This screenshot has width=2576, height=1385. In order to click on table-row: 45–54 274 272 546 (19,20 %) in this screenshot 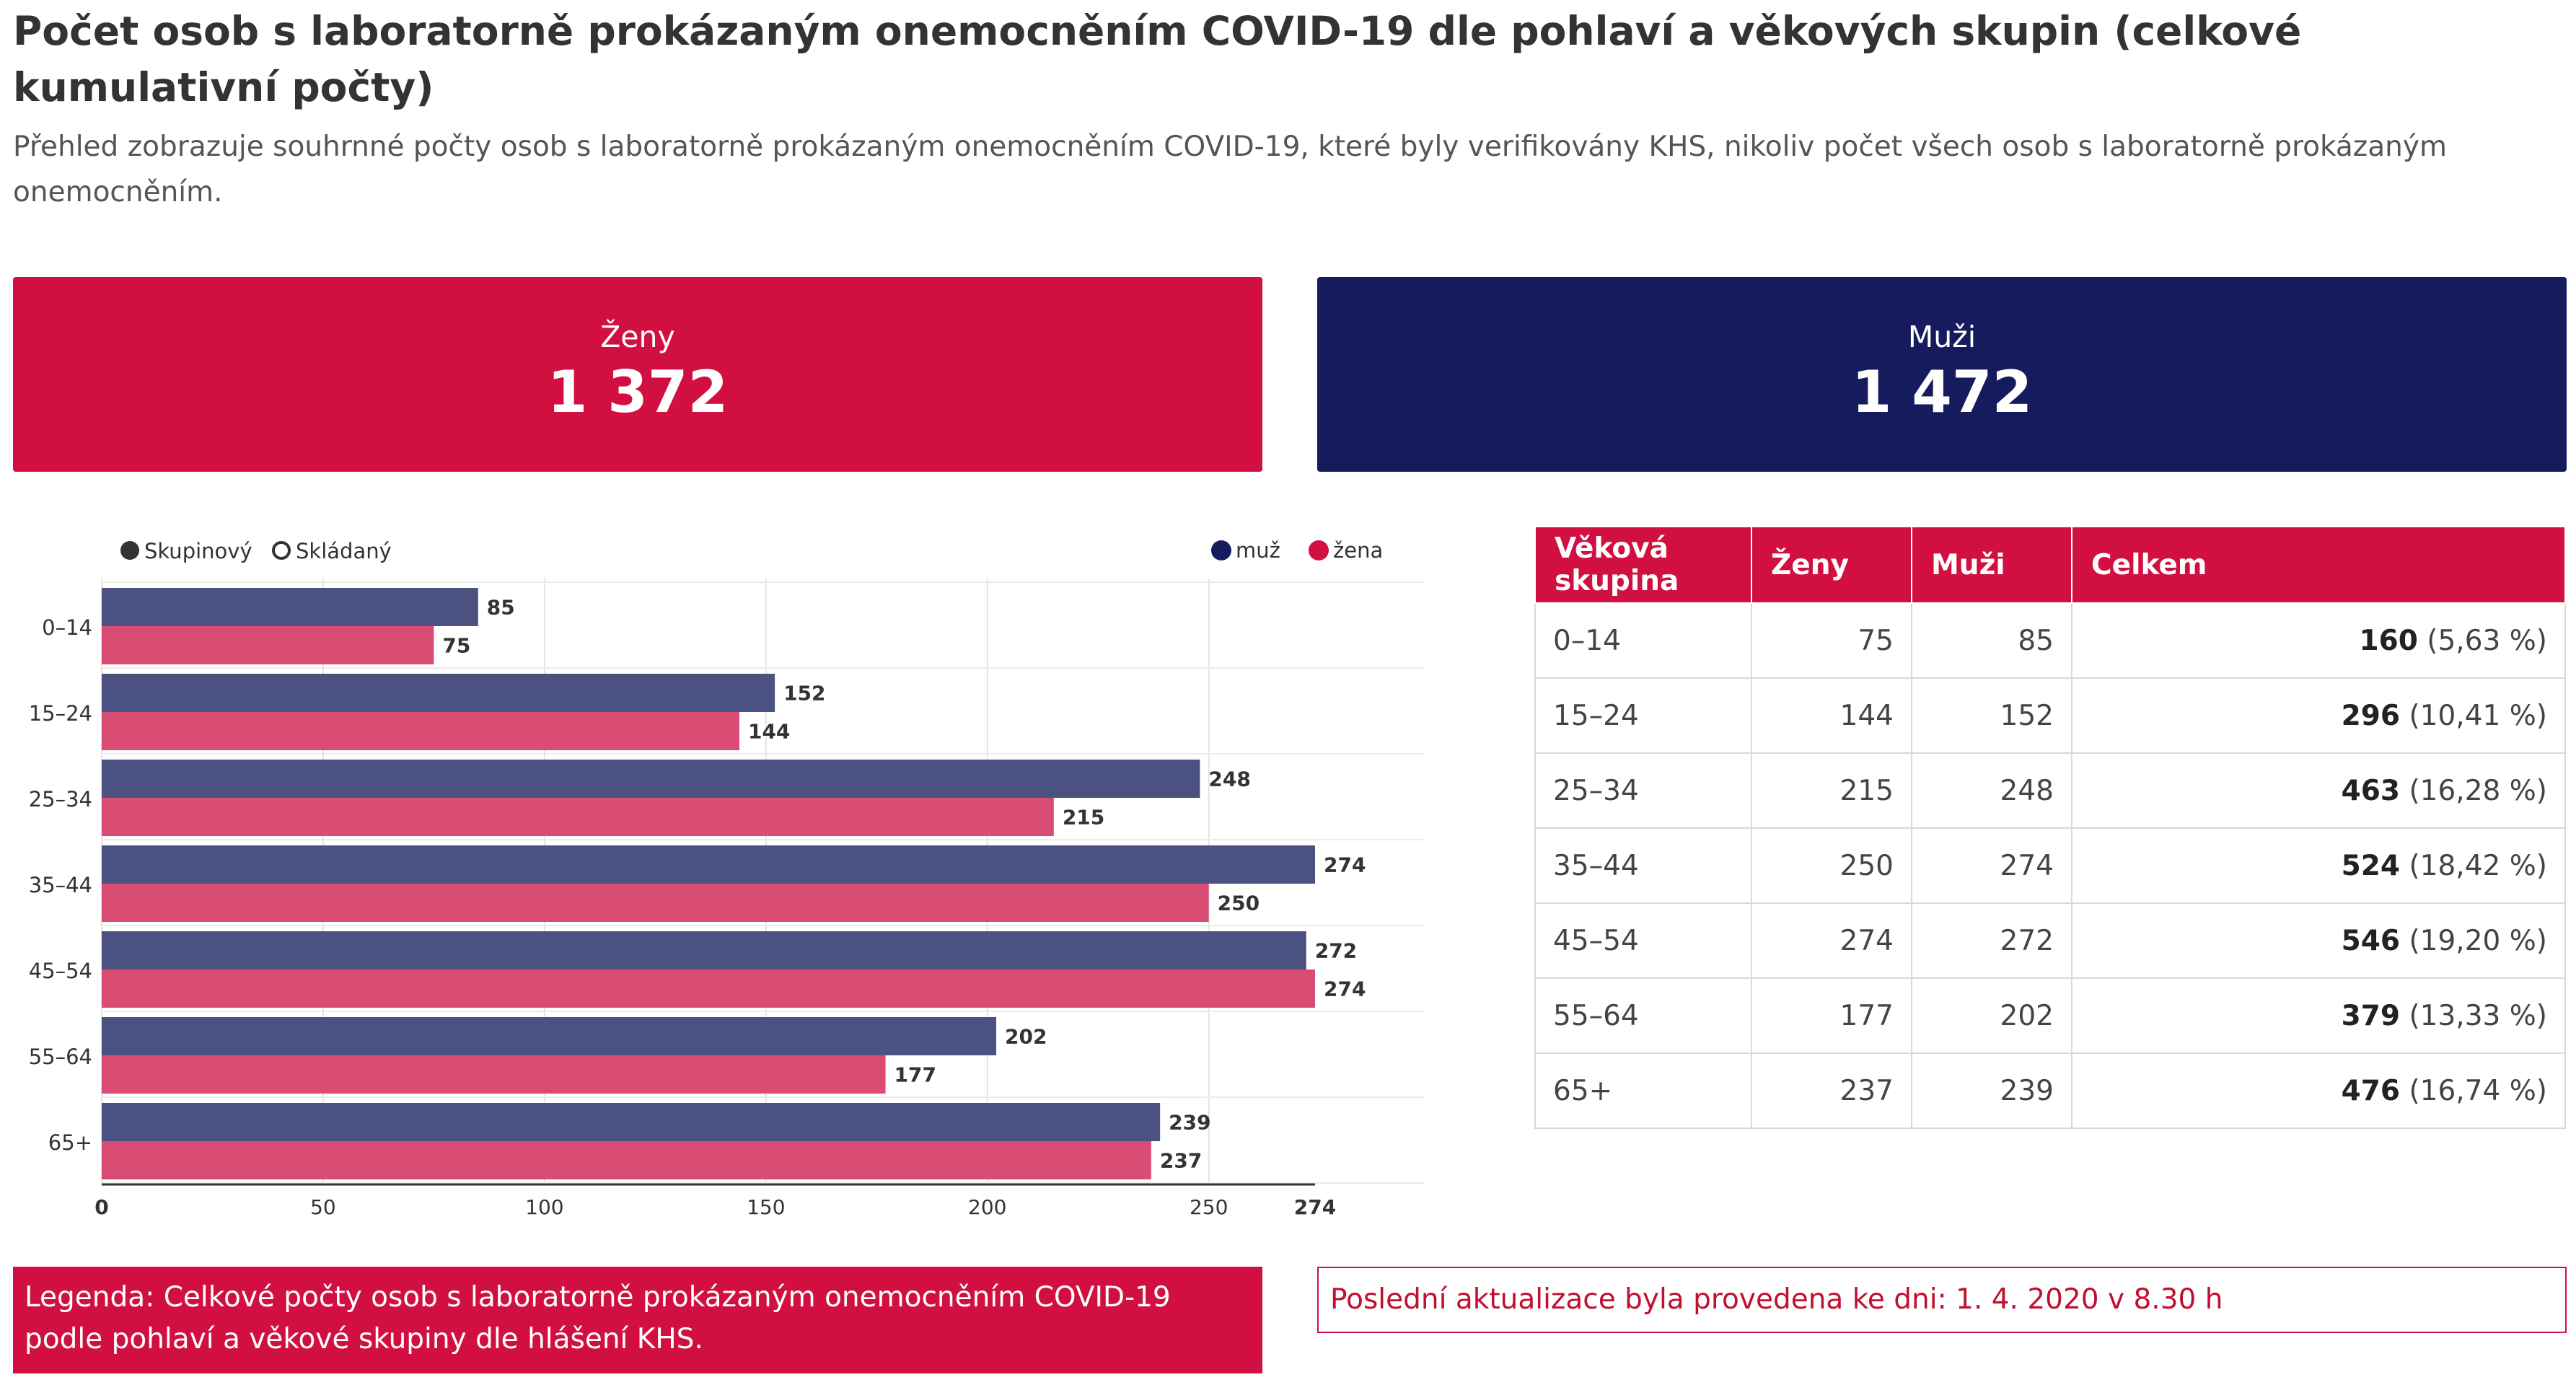, I will do `click(2050, 940)`.